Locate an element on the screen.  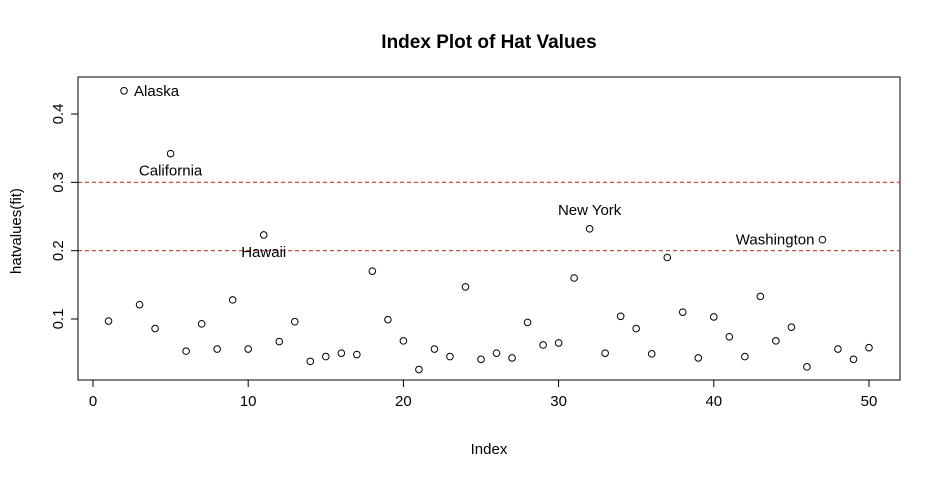
y-tick-label: 0.1 is located at coordinates (58, 319).